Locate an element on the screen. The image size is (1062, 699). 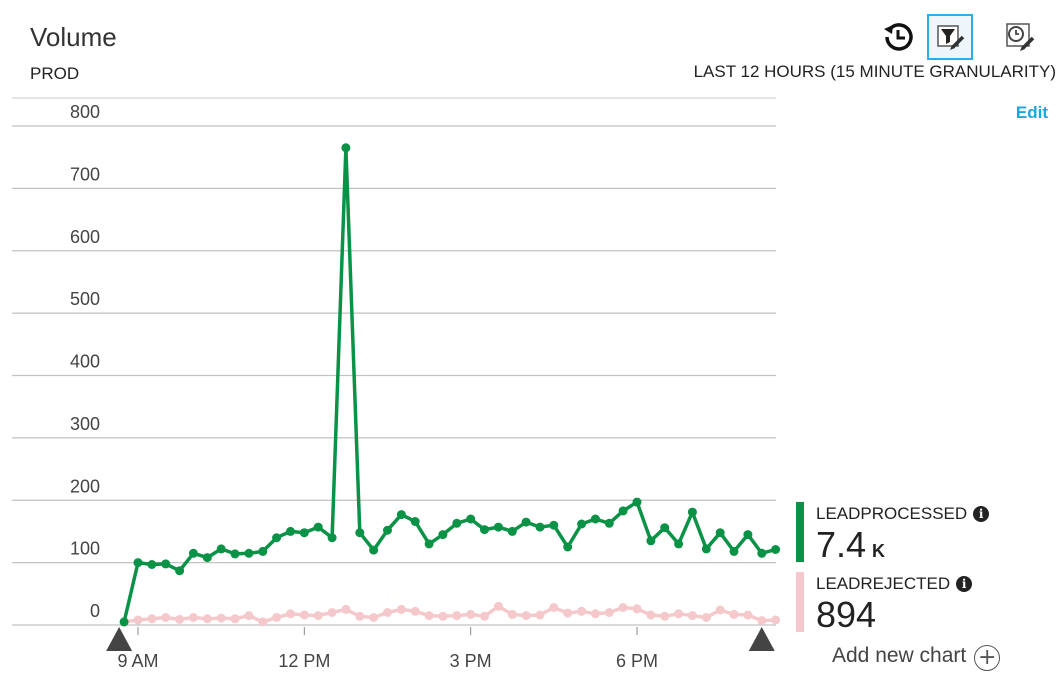
y-axis-labels: 0 100 200 300 400 500 600 700 800 is located at coordinates (85, 361).